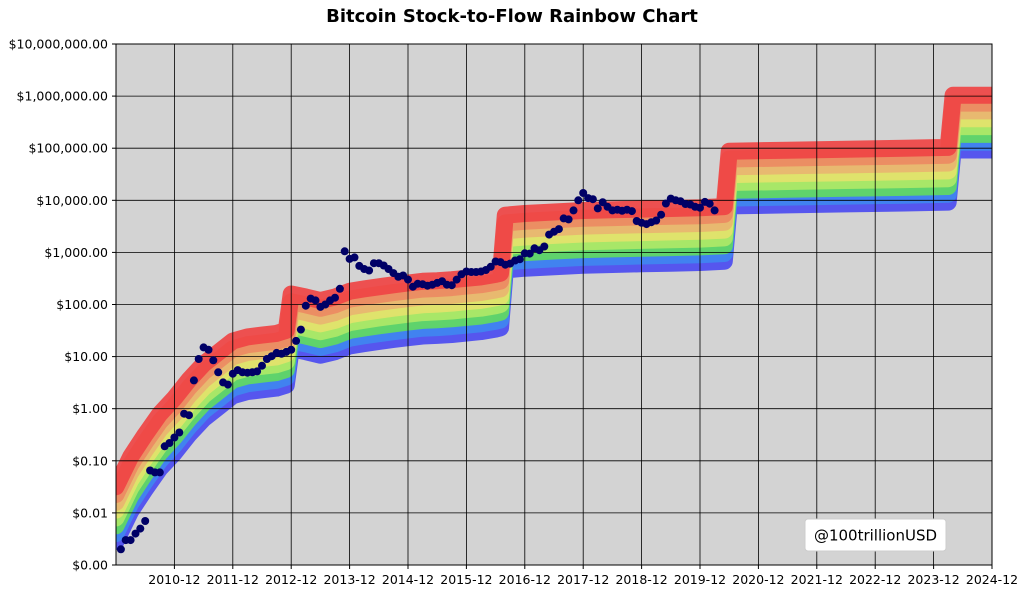  I want to click on watermark-background, so click(875, 535).